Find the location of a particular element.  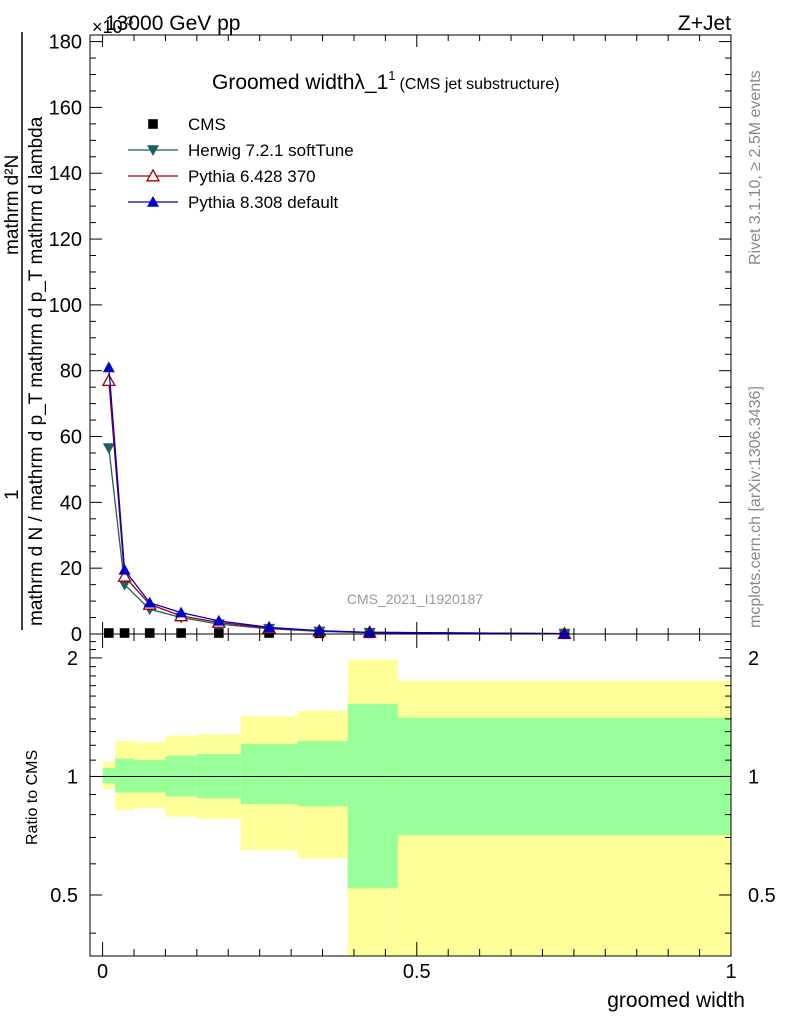

legend-entry: CMS is located at coordinates (187, 124).